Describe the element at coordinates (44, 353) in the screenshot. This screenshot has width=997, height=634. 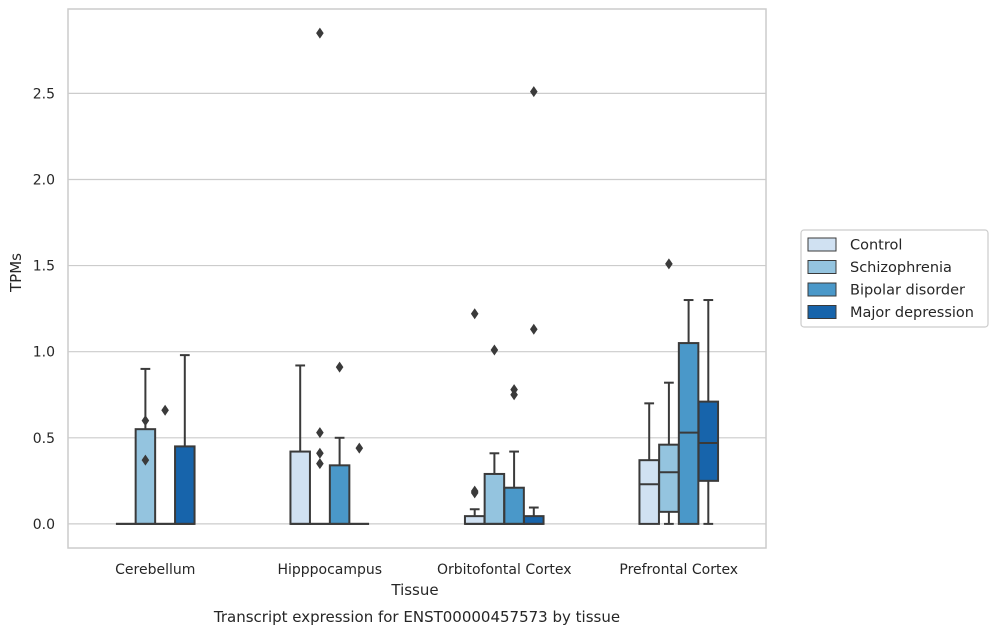
I see `y-tick-label: 1.0` at that location.